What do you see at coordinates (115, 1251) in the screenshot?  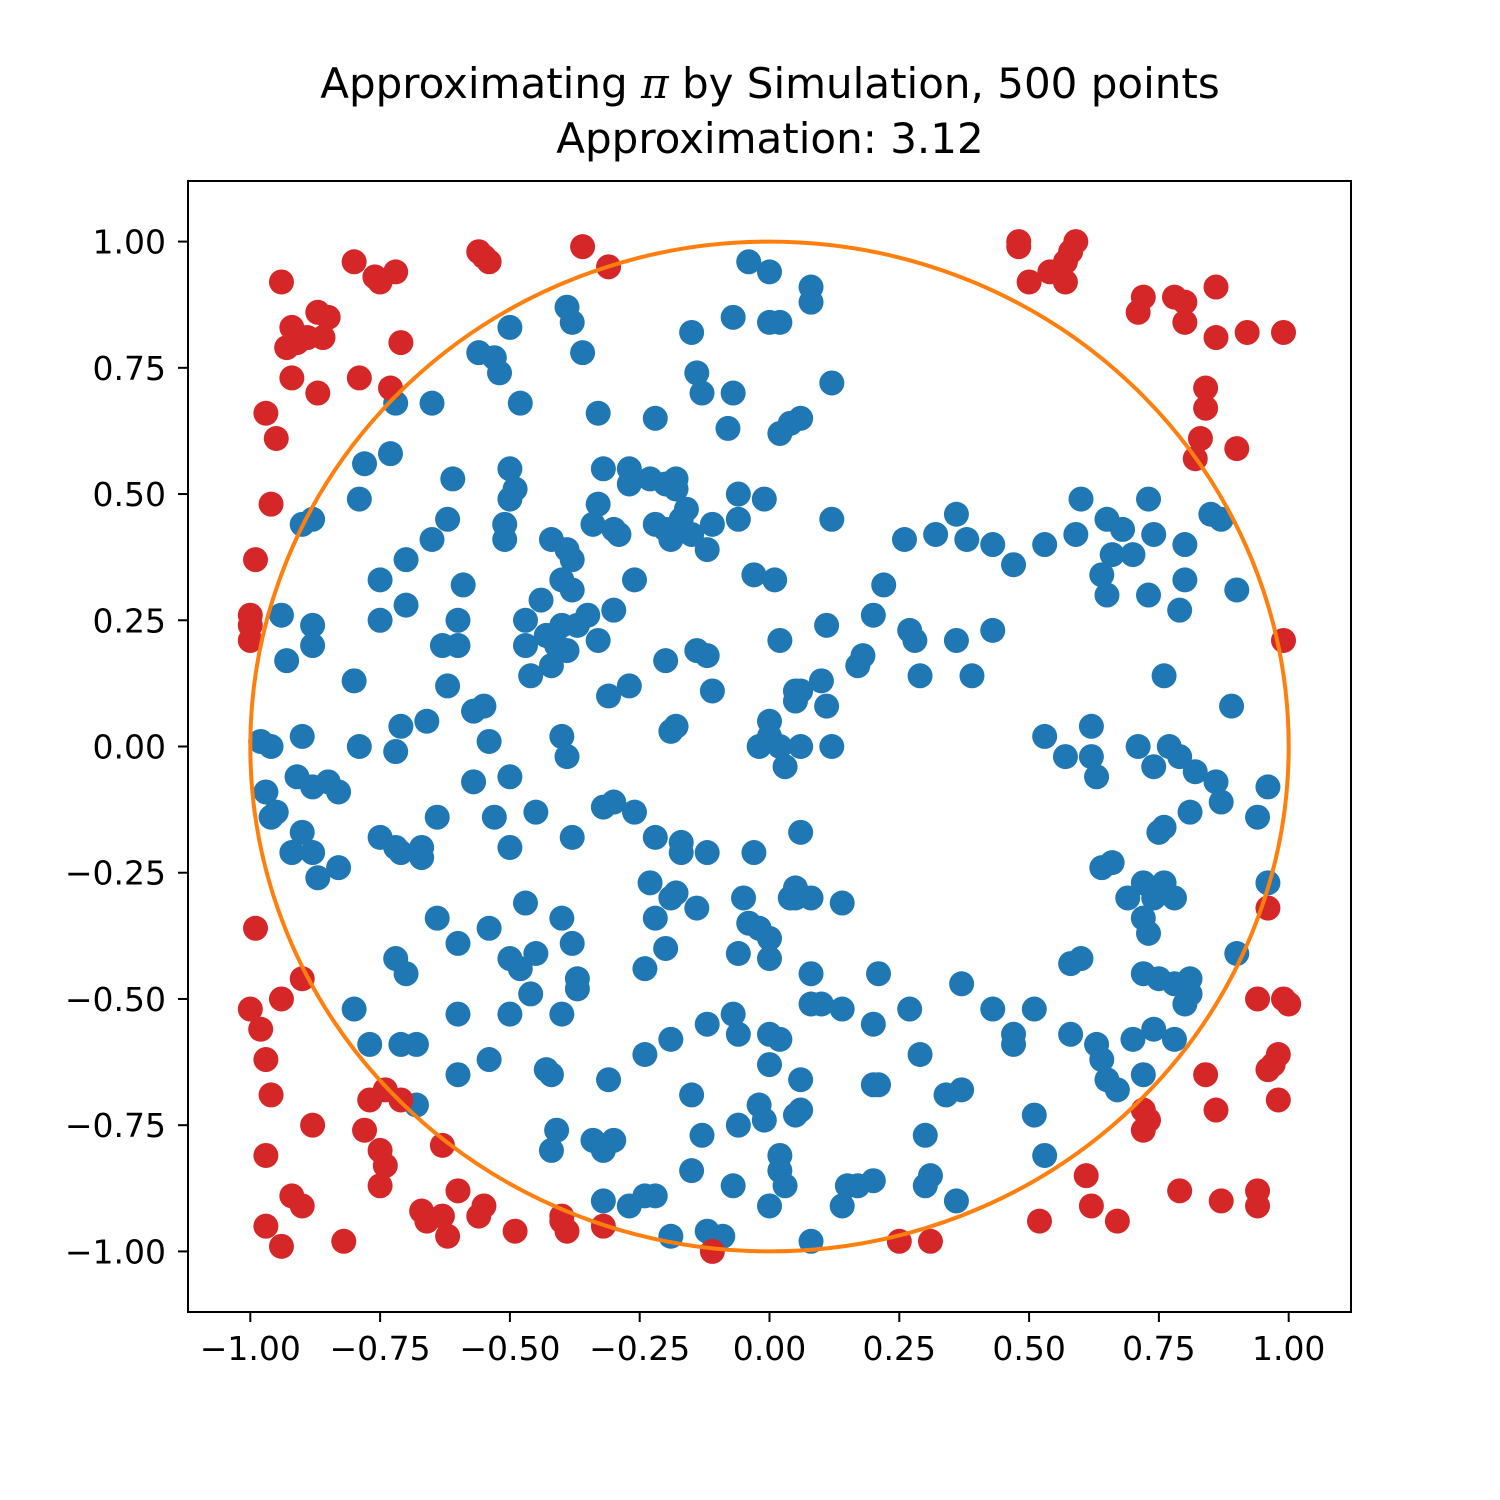 I see `y-tick-label: −1.00` at bounding box center [115, 1251].